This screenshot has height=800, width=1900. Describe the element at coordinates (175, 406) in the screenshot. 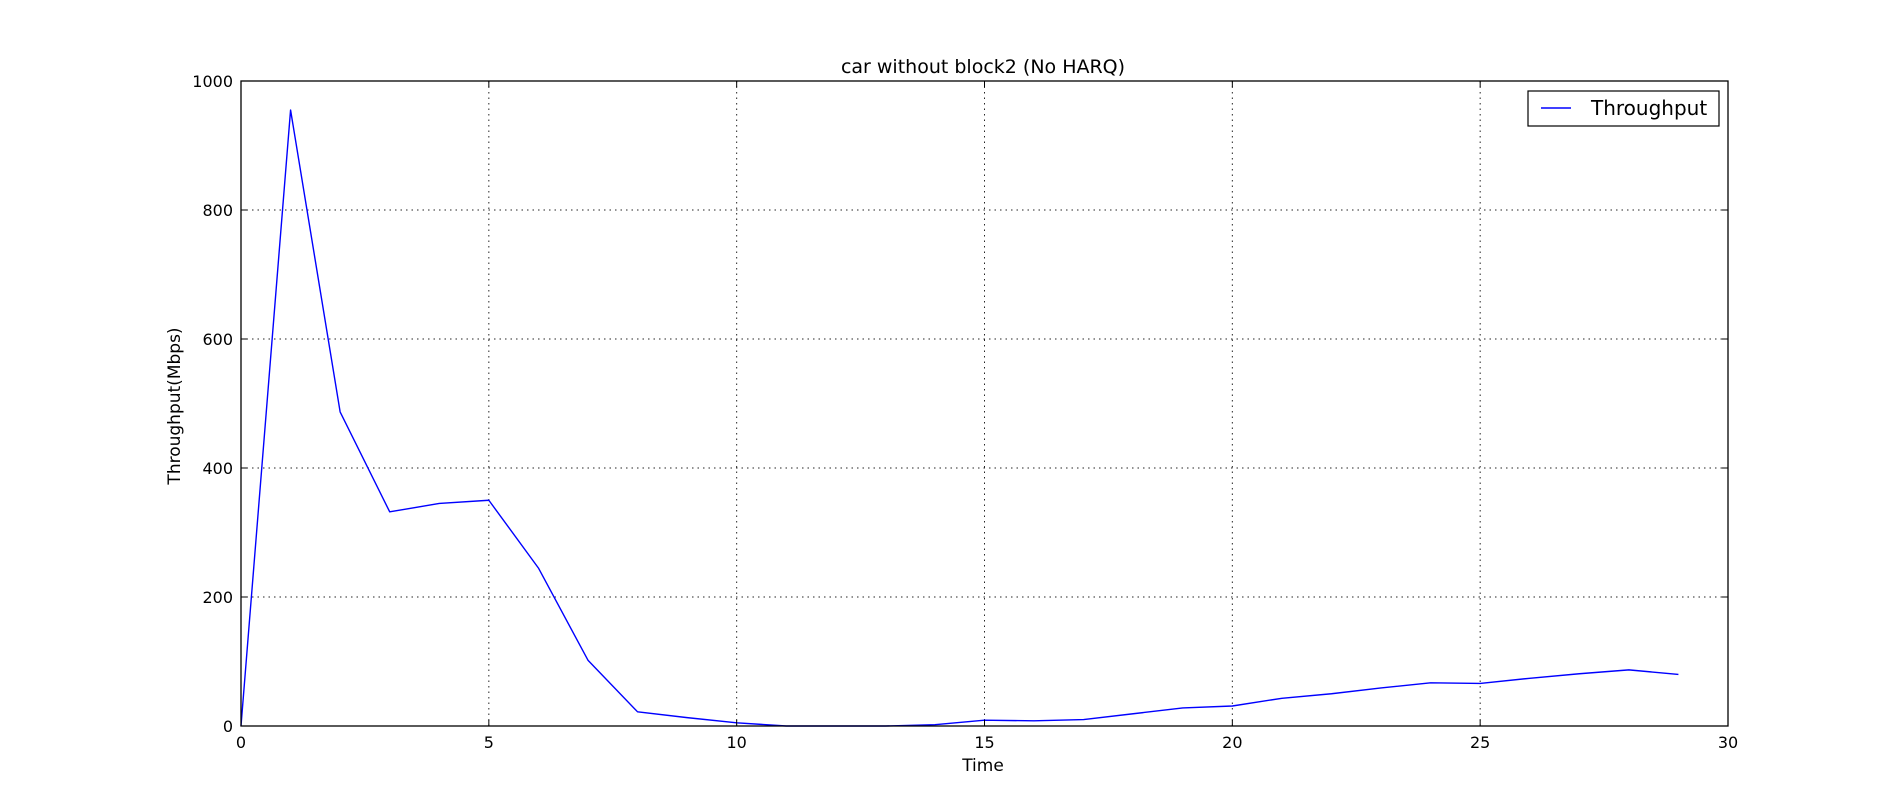

I see `y-axis-label: Throughput(Mbps)` at that location.